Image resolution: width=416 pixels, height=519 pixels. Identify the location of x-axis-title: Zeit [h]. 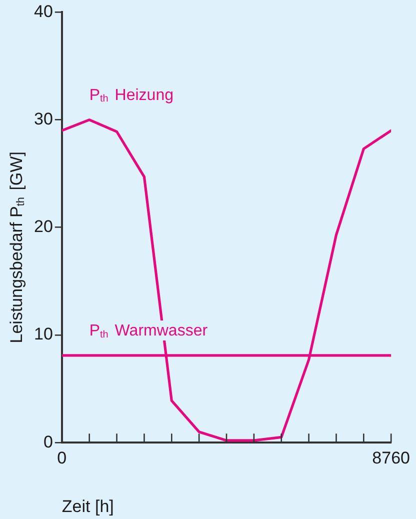
(88, 506).